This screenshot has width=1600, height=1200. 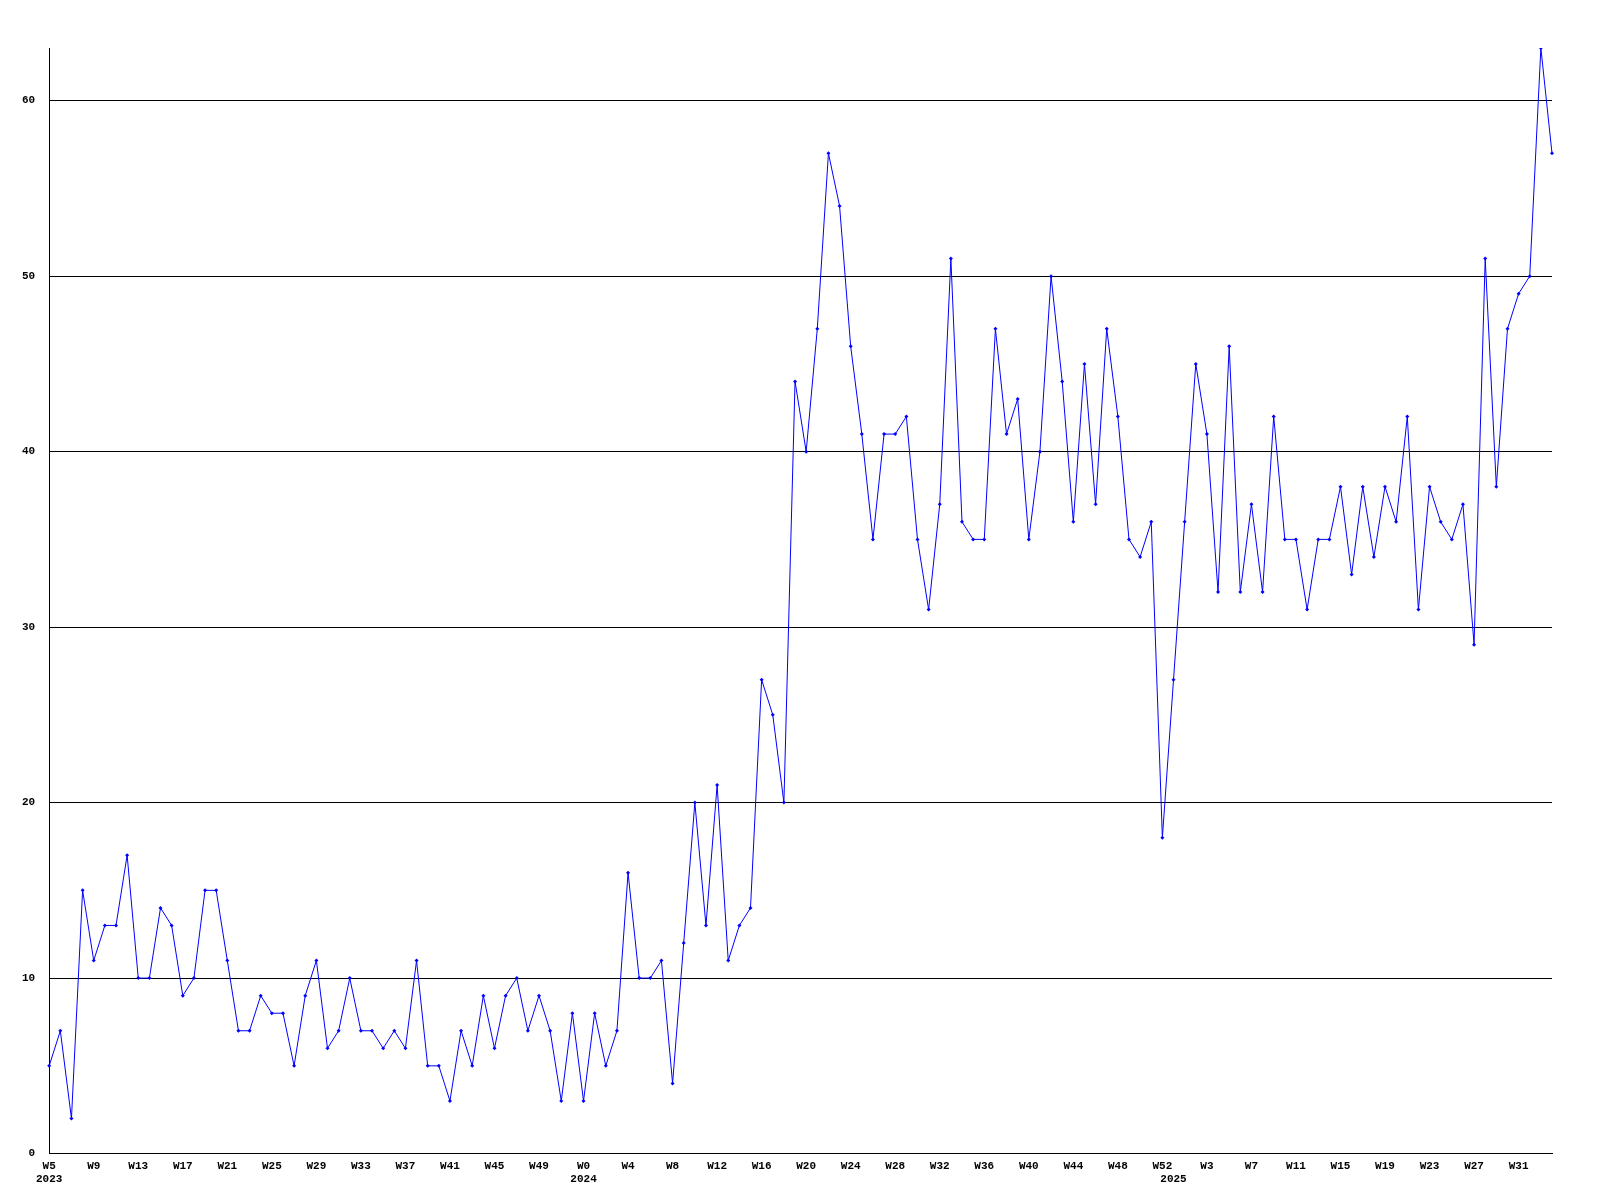 What do you see at coordinates (182, 1165) in the screenshot?
I see `x-tick-label: W17` at bounding box center [182, 1165].